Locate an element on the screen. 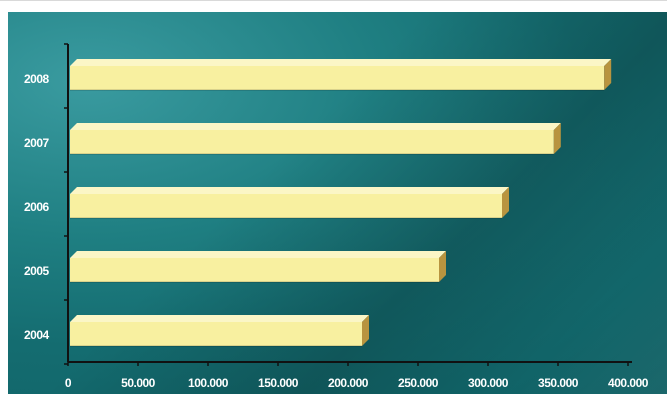 The image size is (667, 394). y-tick-label-2007: 2007 is located at coordinates (37, 143).